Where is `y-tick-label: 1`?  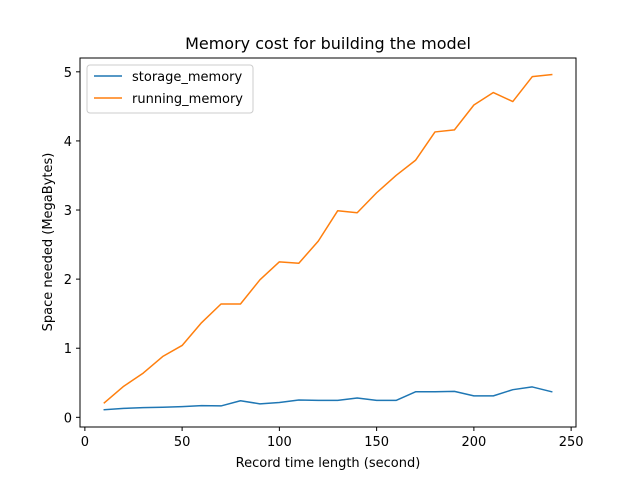
y-tick-label: 1 is located at coordinates (68, 349).